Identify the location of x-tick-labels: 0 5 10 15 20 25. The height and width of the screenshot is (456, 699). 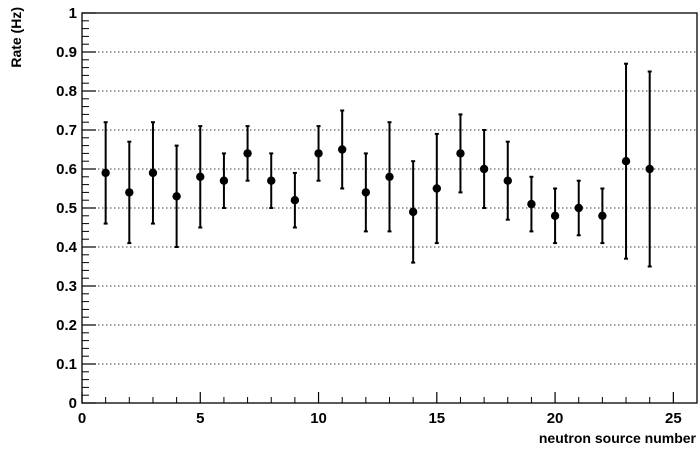
(380, 418).